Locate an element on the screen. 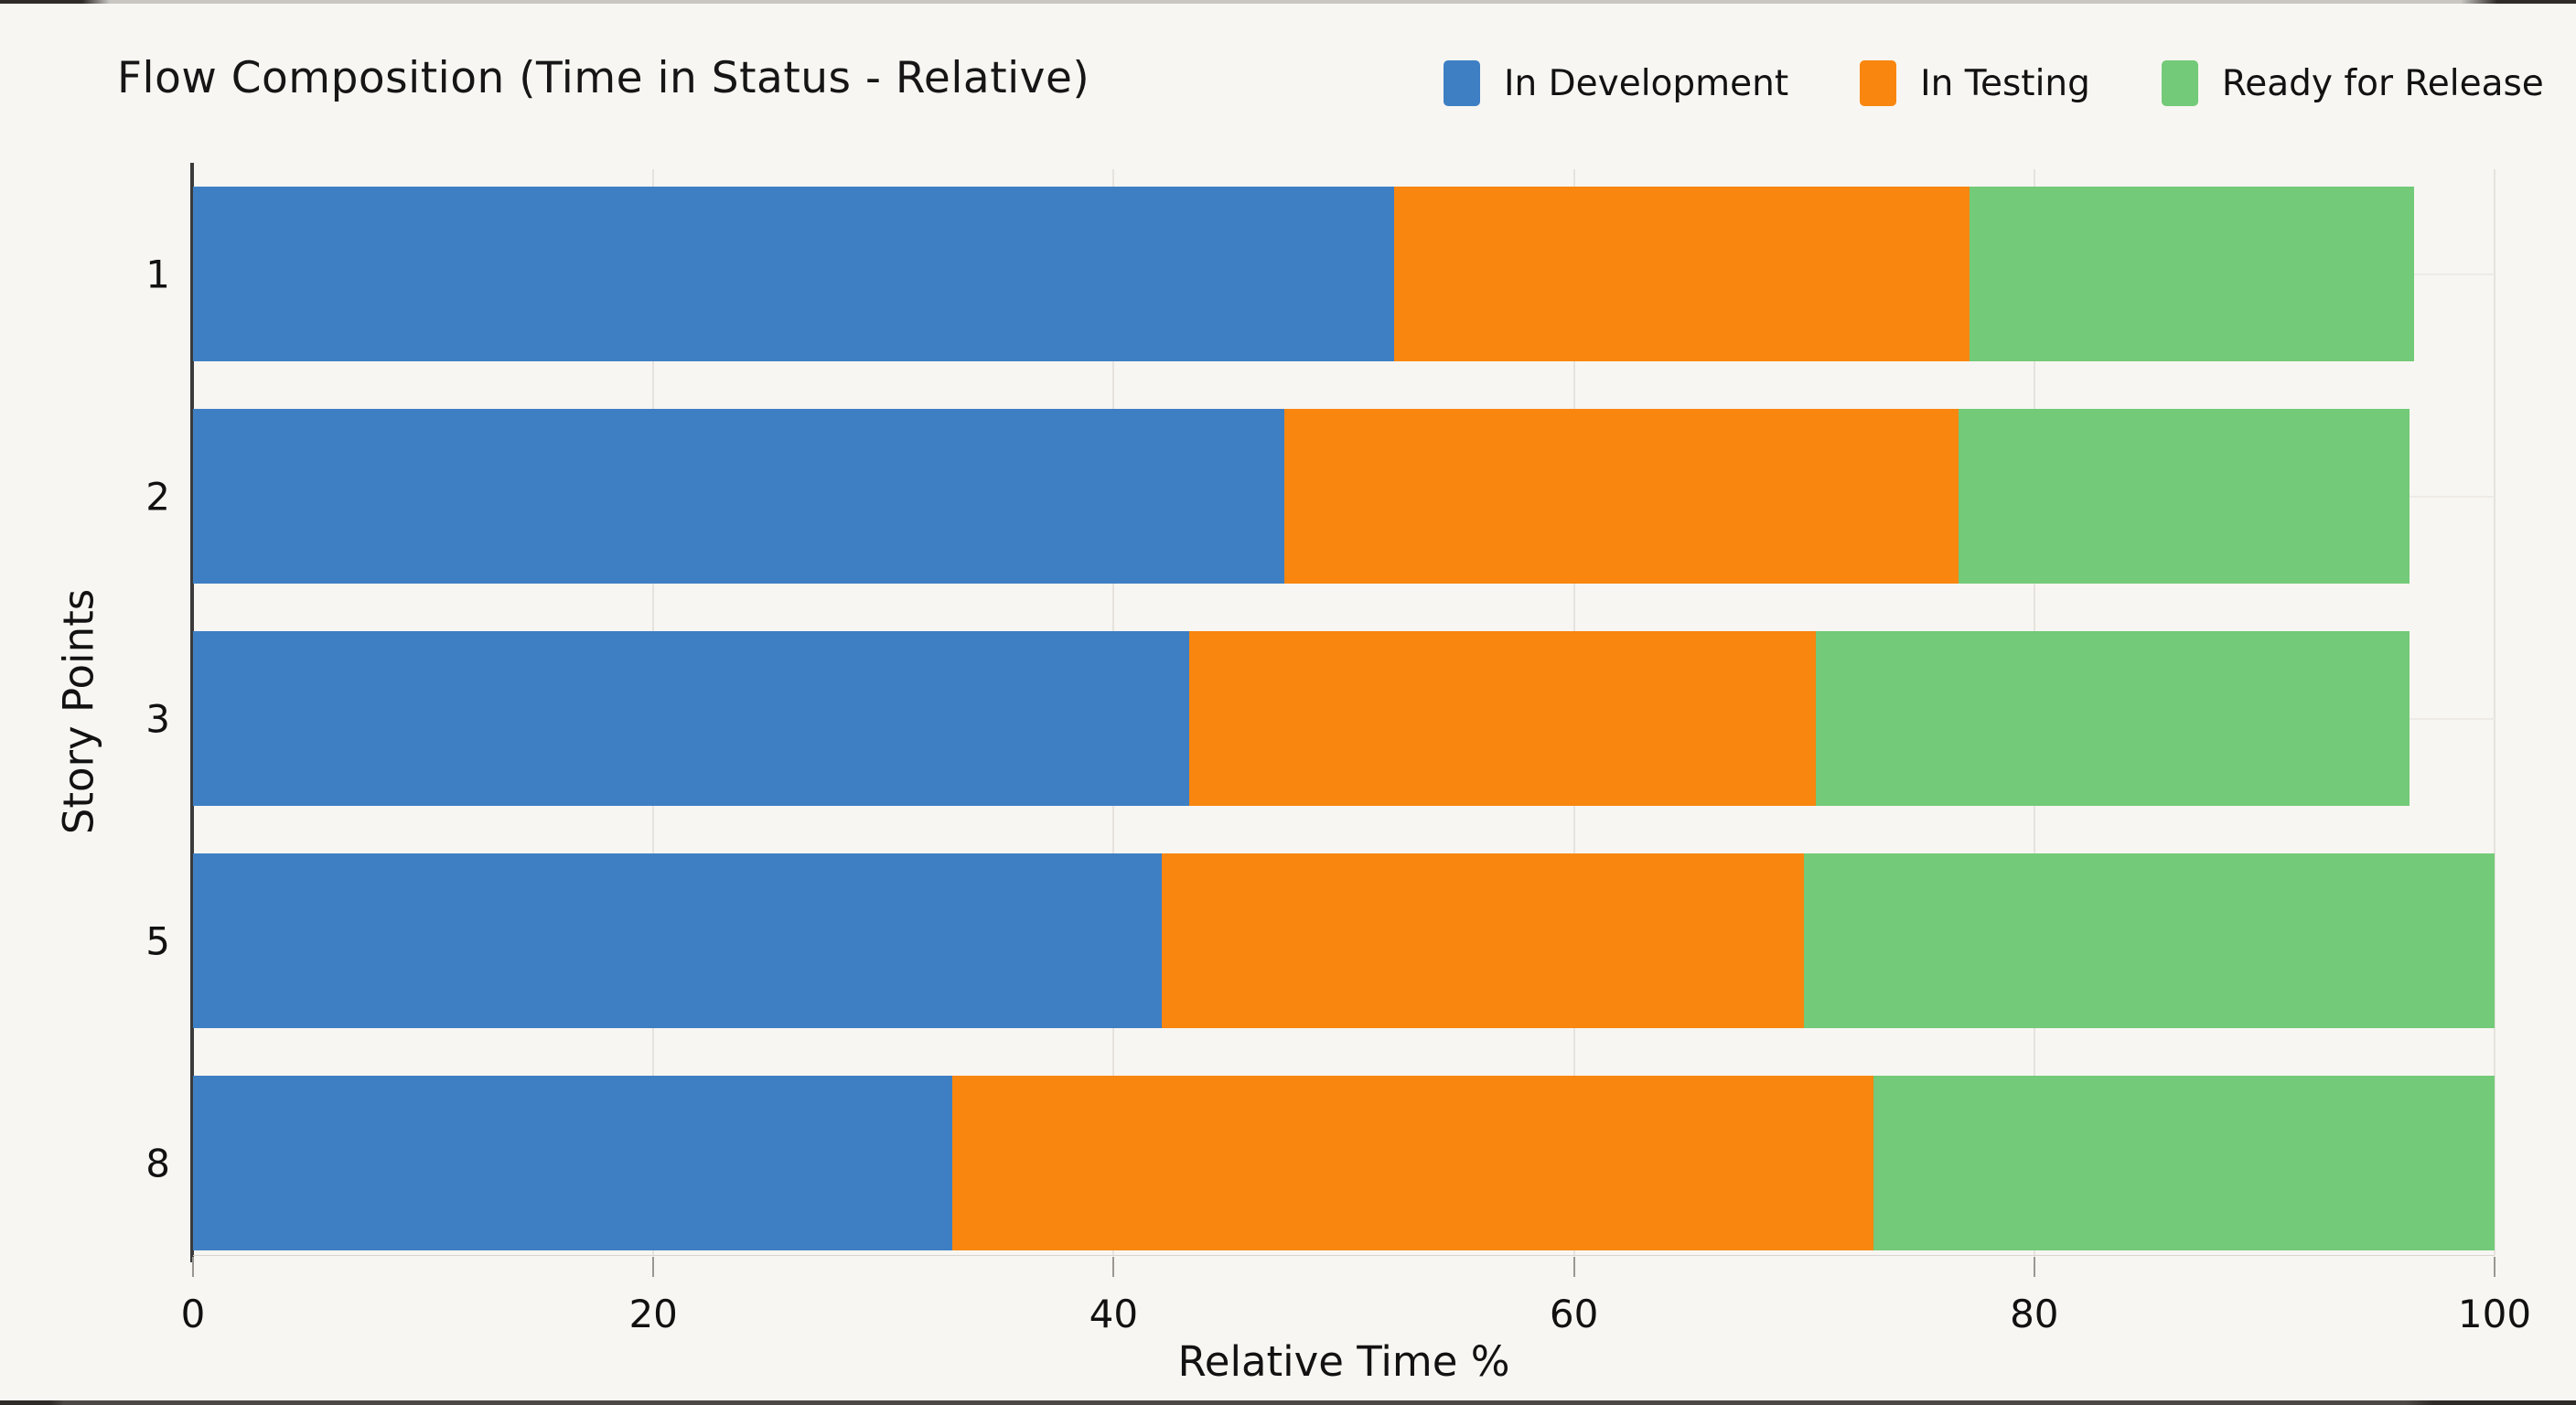  bar-segment-in-testing-sp2 is located at coordinates (1621, 497).